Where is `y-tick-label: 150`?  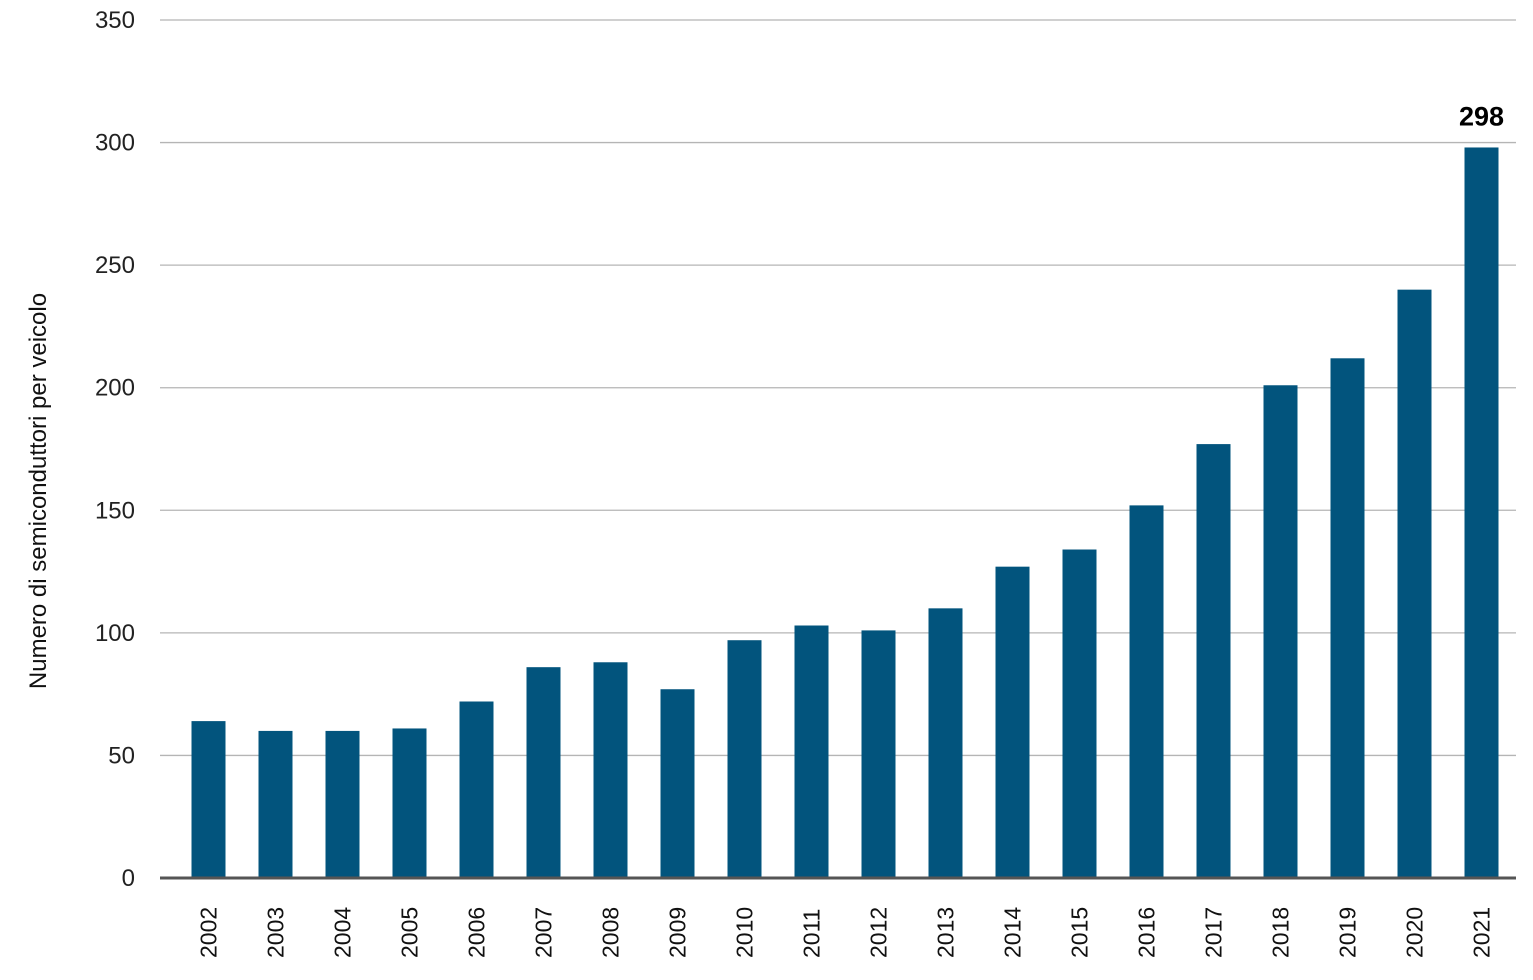 y-tick-label: 150 is located at coordinates (115, 510).